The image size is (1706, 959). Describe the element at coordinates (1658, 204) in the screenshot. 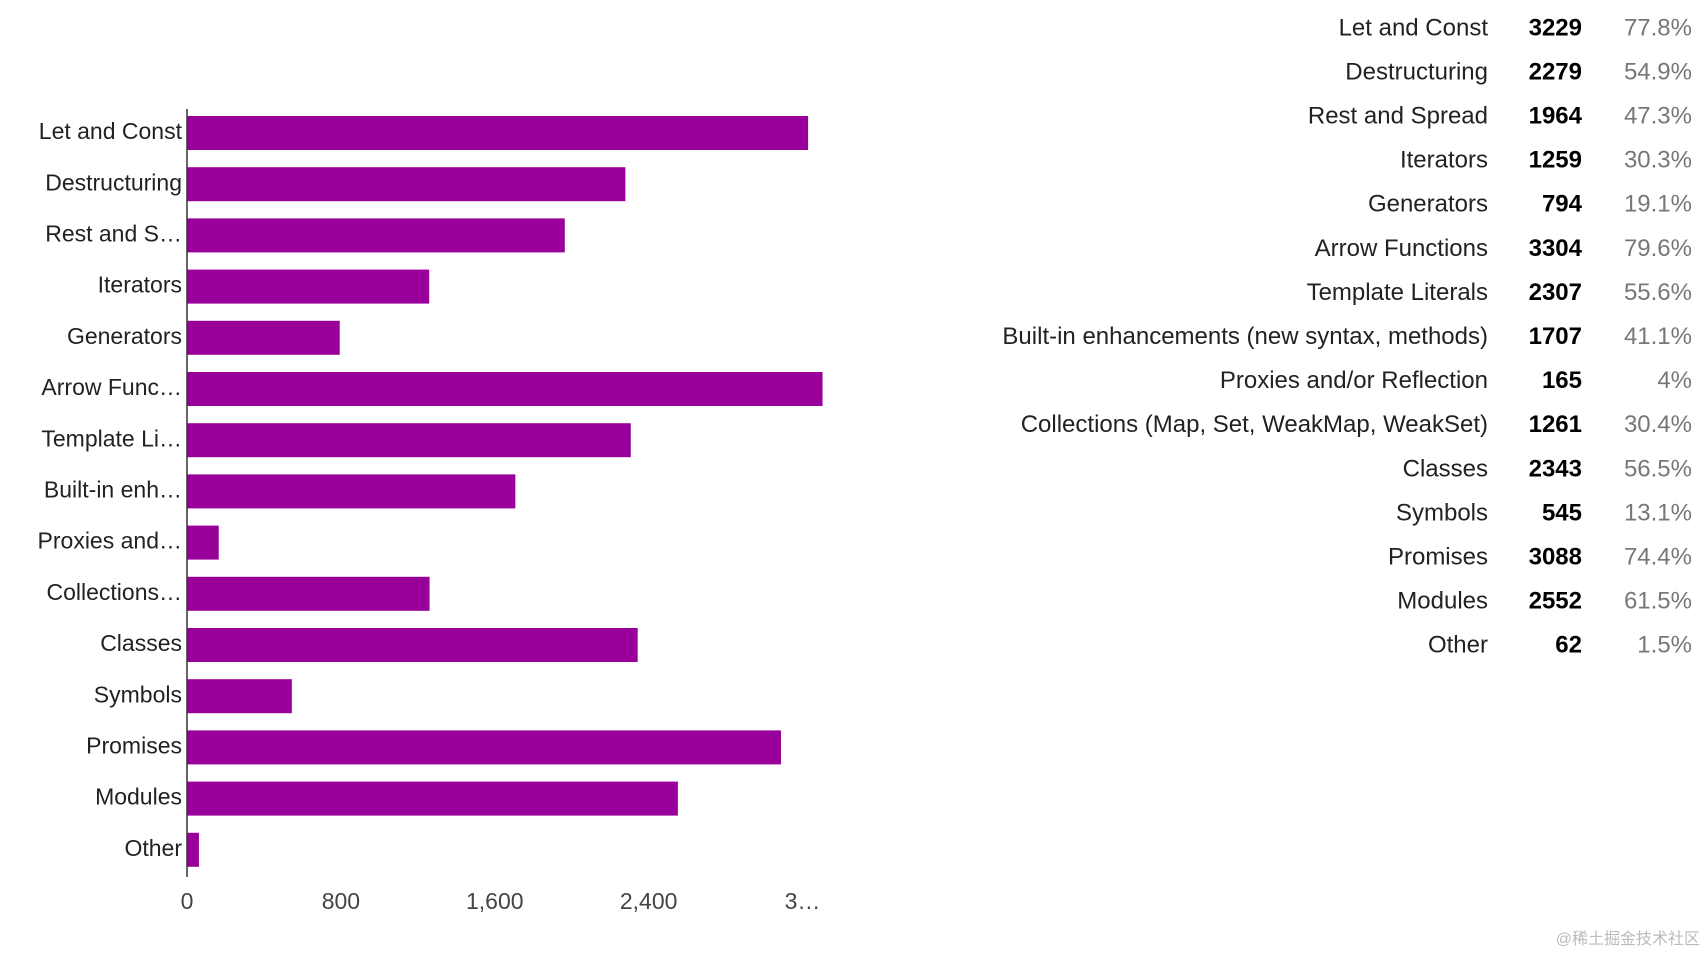

I see `table-percent: 19.1%` at that location.